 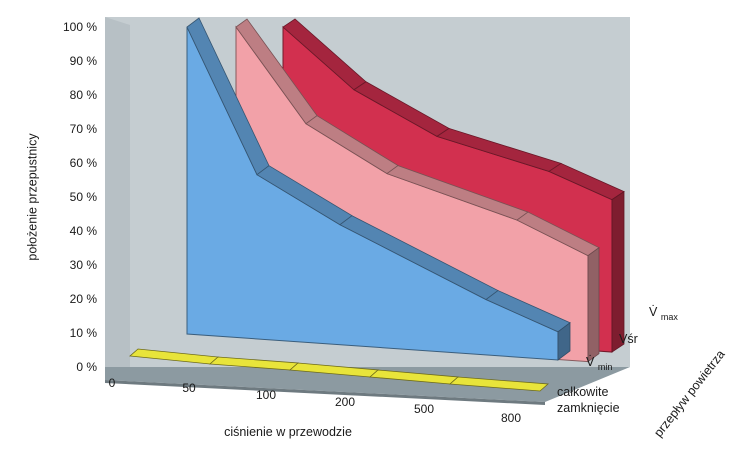 I want to click on depth-axis-title: przepływ powietrza, so click(x=689, y=393).